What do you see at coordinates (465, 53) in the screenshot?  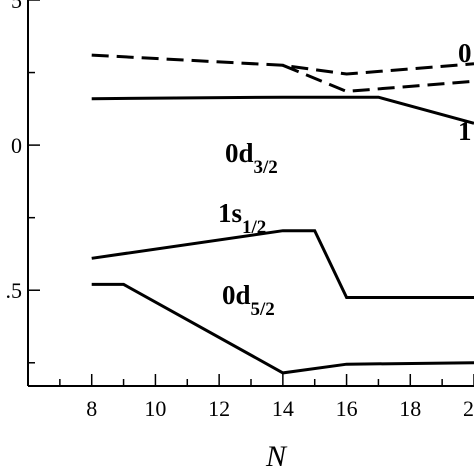 I see `series-label-0: 0` at bounding box center [465, 53].